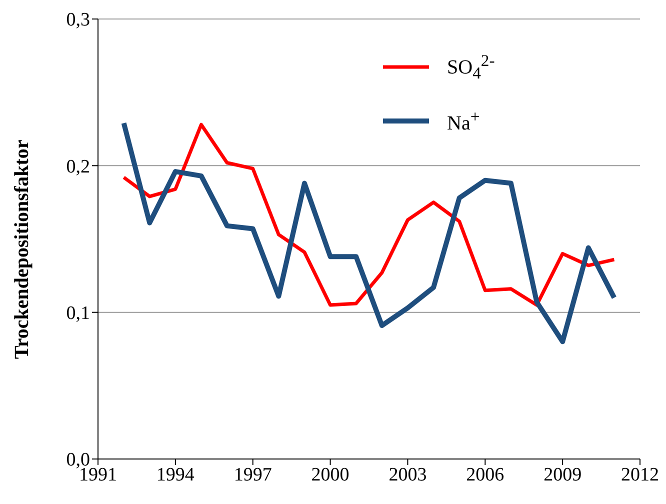  I want to click on x-tick-label: 2009, so click(563, 475).